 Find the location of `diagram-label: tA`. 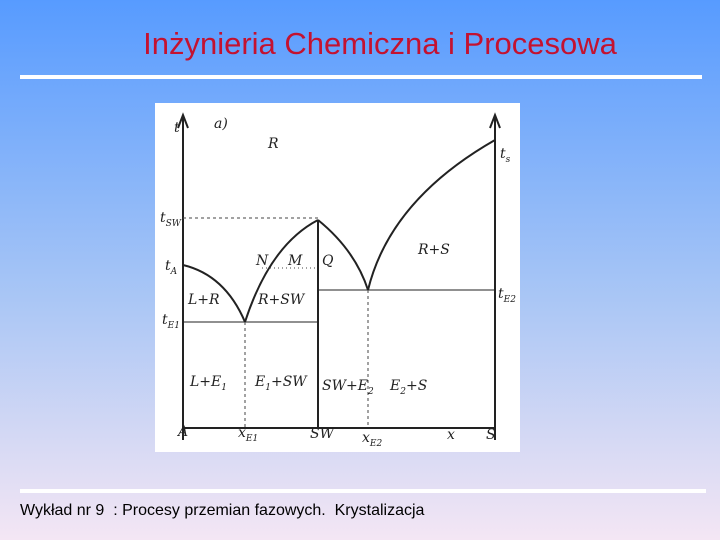

diagram-label: tA is located at coordinates (171, 267).